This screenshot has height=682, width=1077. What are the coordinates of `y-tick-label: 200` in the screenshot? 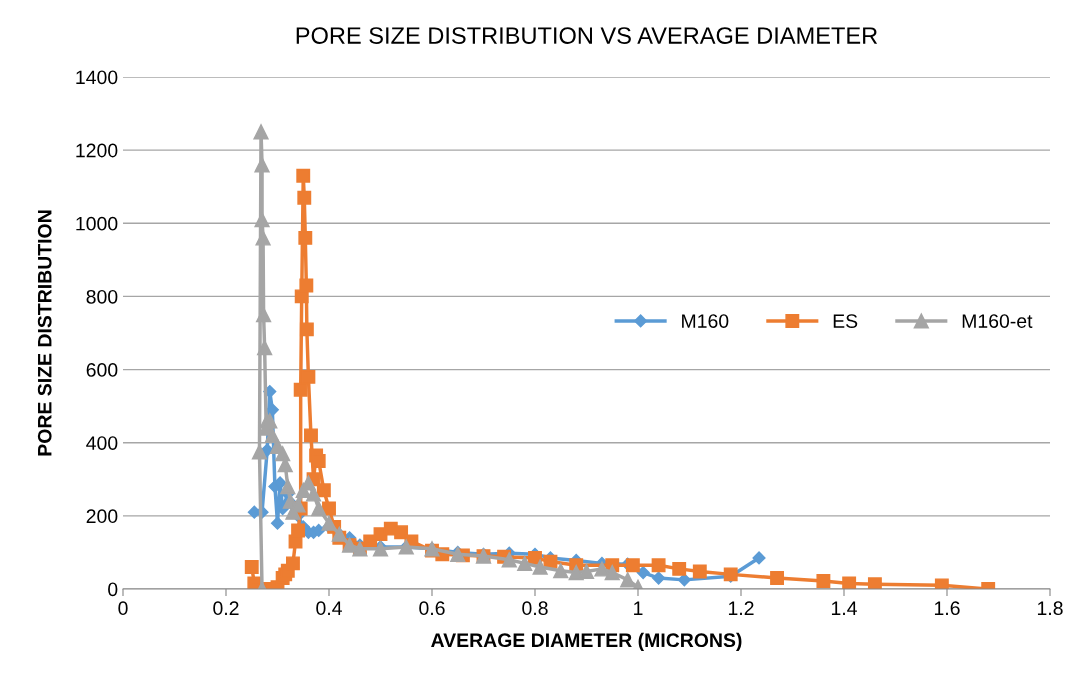 It's located at (102, 516).